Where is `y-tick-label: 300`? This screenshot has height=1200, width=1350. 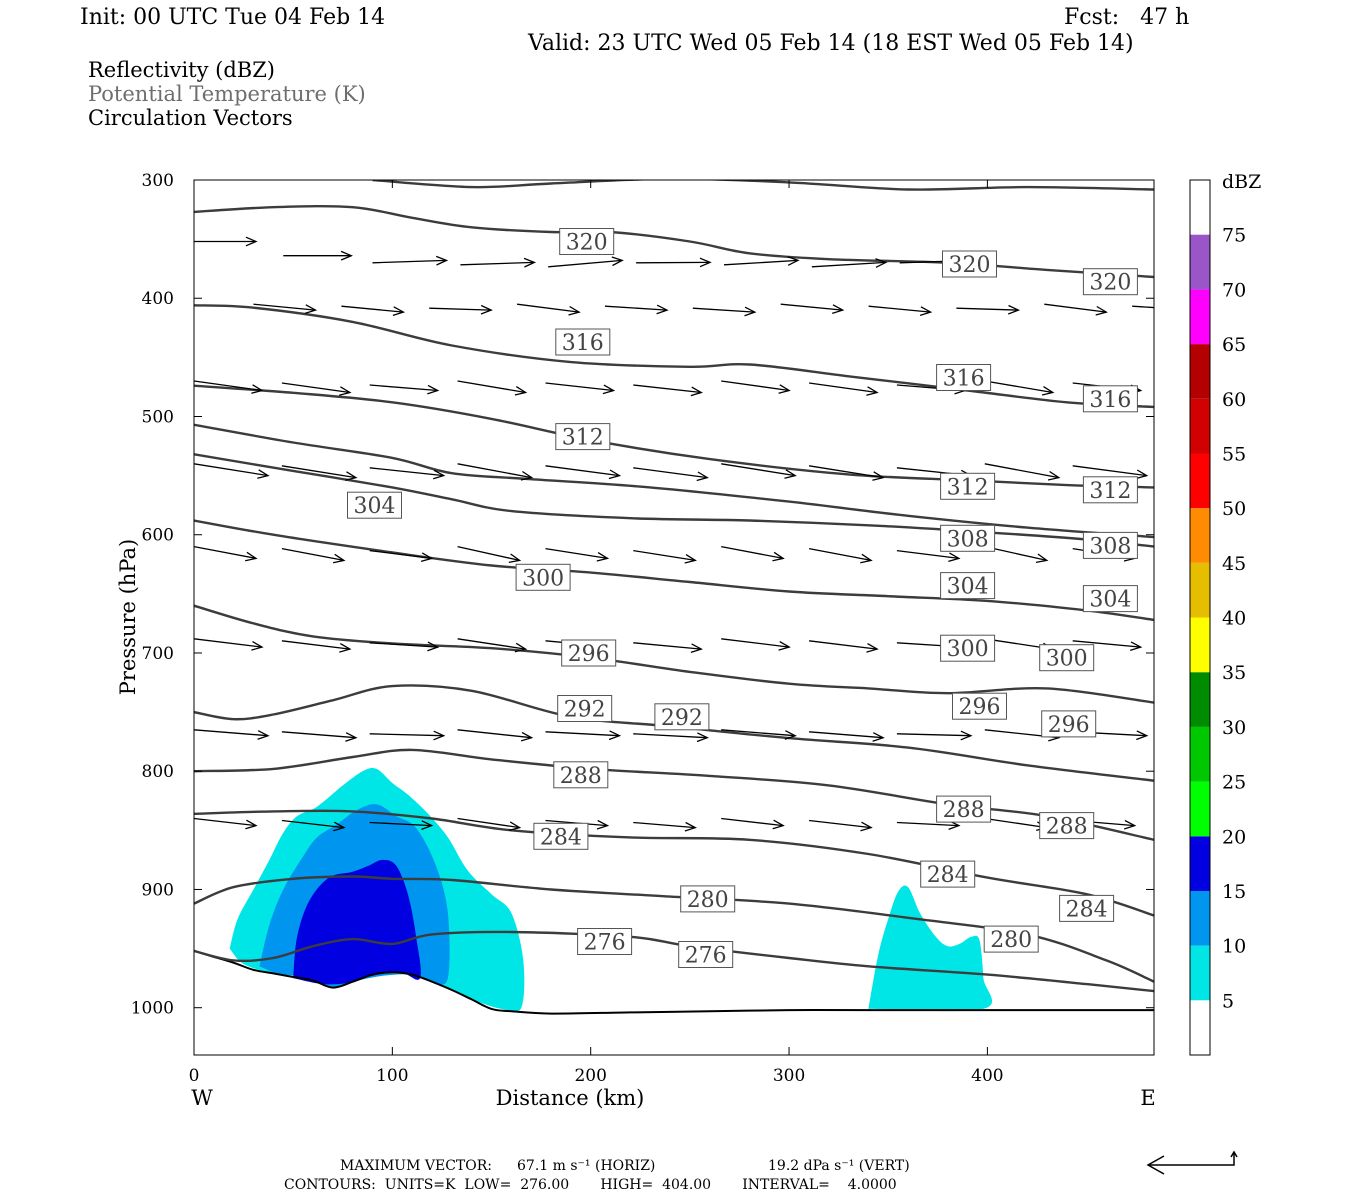
y-tick-label: 300 is located at coordinates (158, 181).